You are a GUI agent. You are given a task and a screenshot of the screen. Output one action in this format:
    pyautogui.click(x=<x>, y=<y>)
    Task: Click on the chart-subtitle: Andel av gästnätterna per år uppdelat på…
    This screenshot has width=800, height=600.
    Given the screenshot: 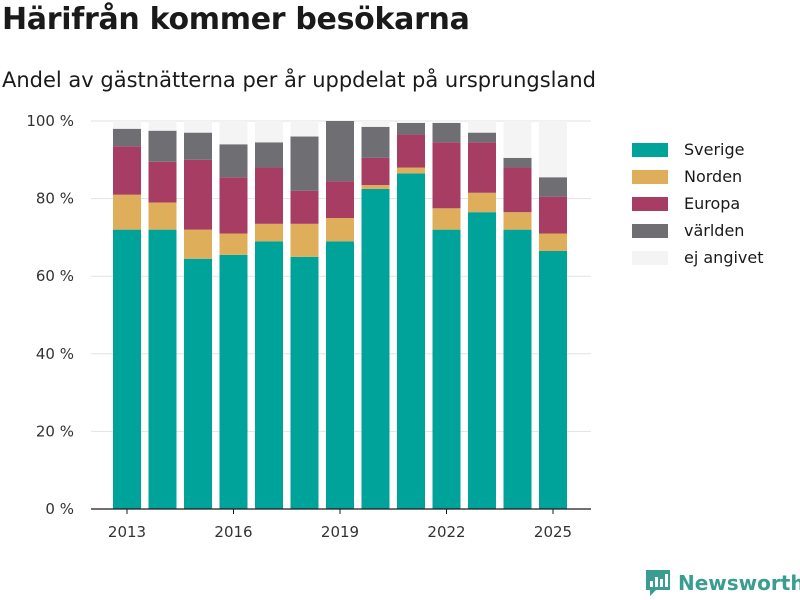 What is the action you would take?
    pyautogui.click(x=299, y=80)
    